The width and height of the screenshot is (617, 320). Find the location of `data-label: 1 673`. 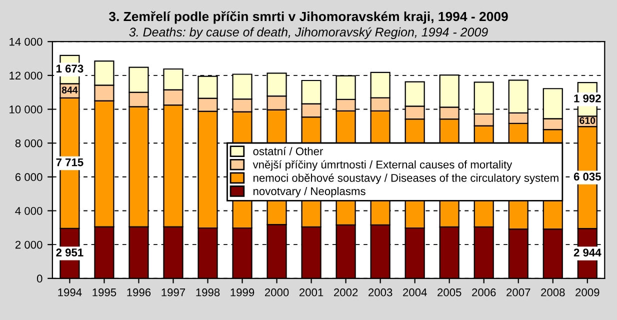

data-label: 1 673 is located at coordinates (70, 68).